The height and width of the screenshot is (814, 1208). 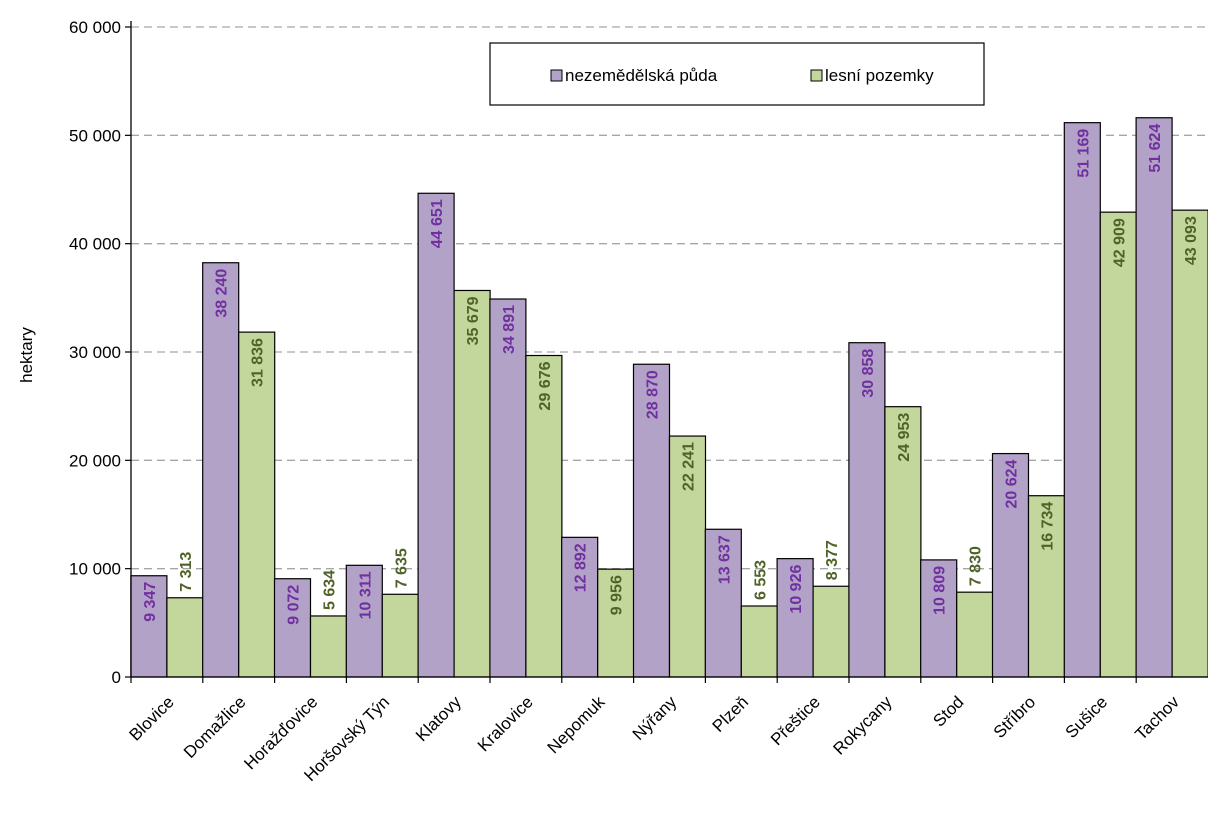 What do you see at coordinates (796, 589) in the screenshot?
I see `data-label: 10 926` at bounding box center [796, 589].